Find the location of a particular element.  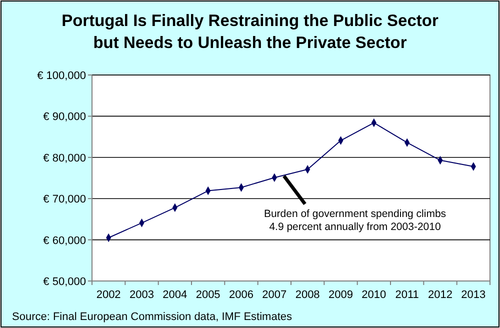

x-tick-label: 2006 is located at coordinates (241, 295).